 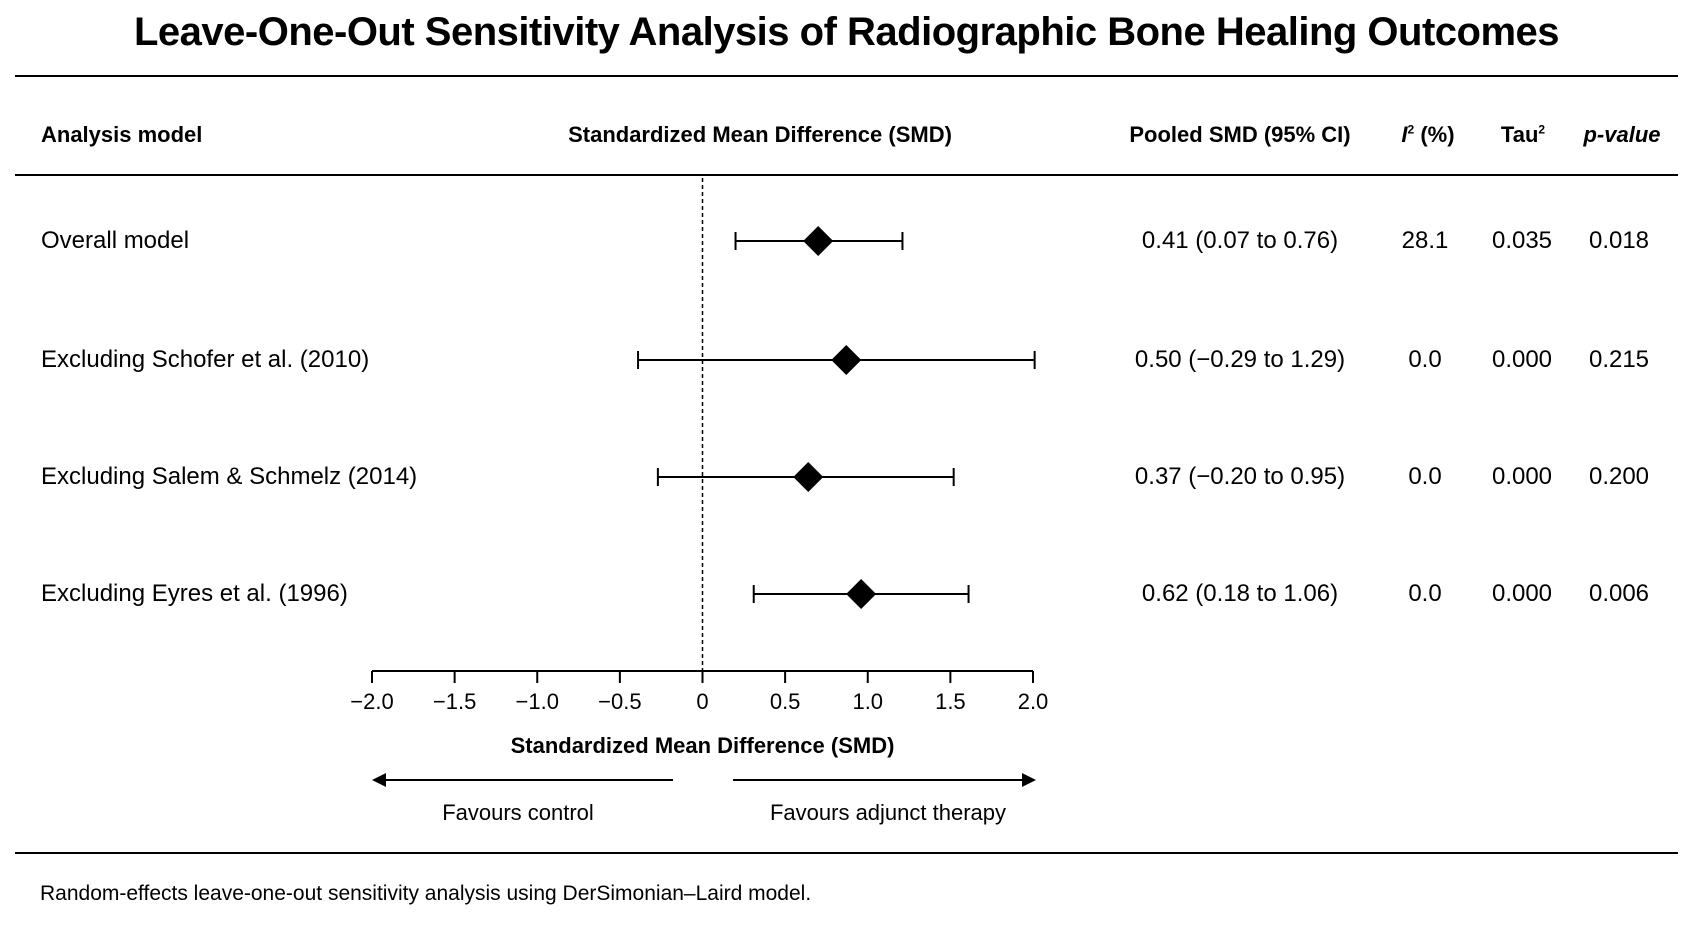 I want to click on arrow-right-head, so click(x=1029, y=780).